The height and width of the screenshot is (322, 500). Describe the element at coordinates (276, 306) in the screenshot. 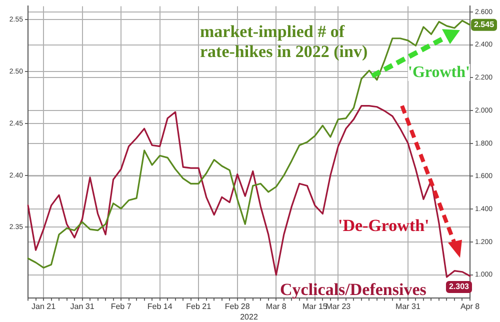

I see `x-tick-label: Mar 8` at that location.